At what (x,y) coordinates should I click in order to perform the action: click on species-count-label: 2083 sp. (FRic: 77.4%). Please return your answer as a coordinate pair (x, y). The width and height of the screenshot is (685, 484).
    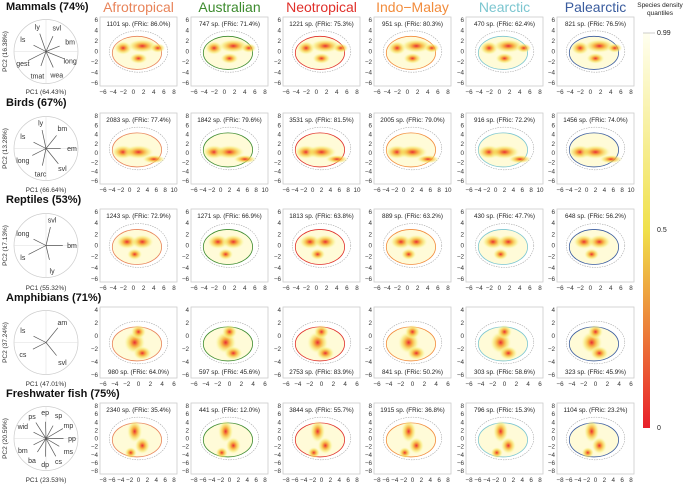
    Looking at the image, I should click on (138, 120).